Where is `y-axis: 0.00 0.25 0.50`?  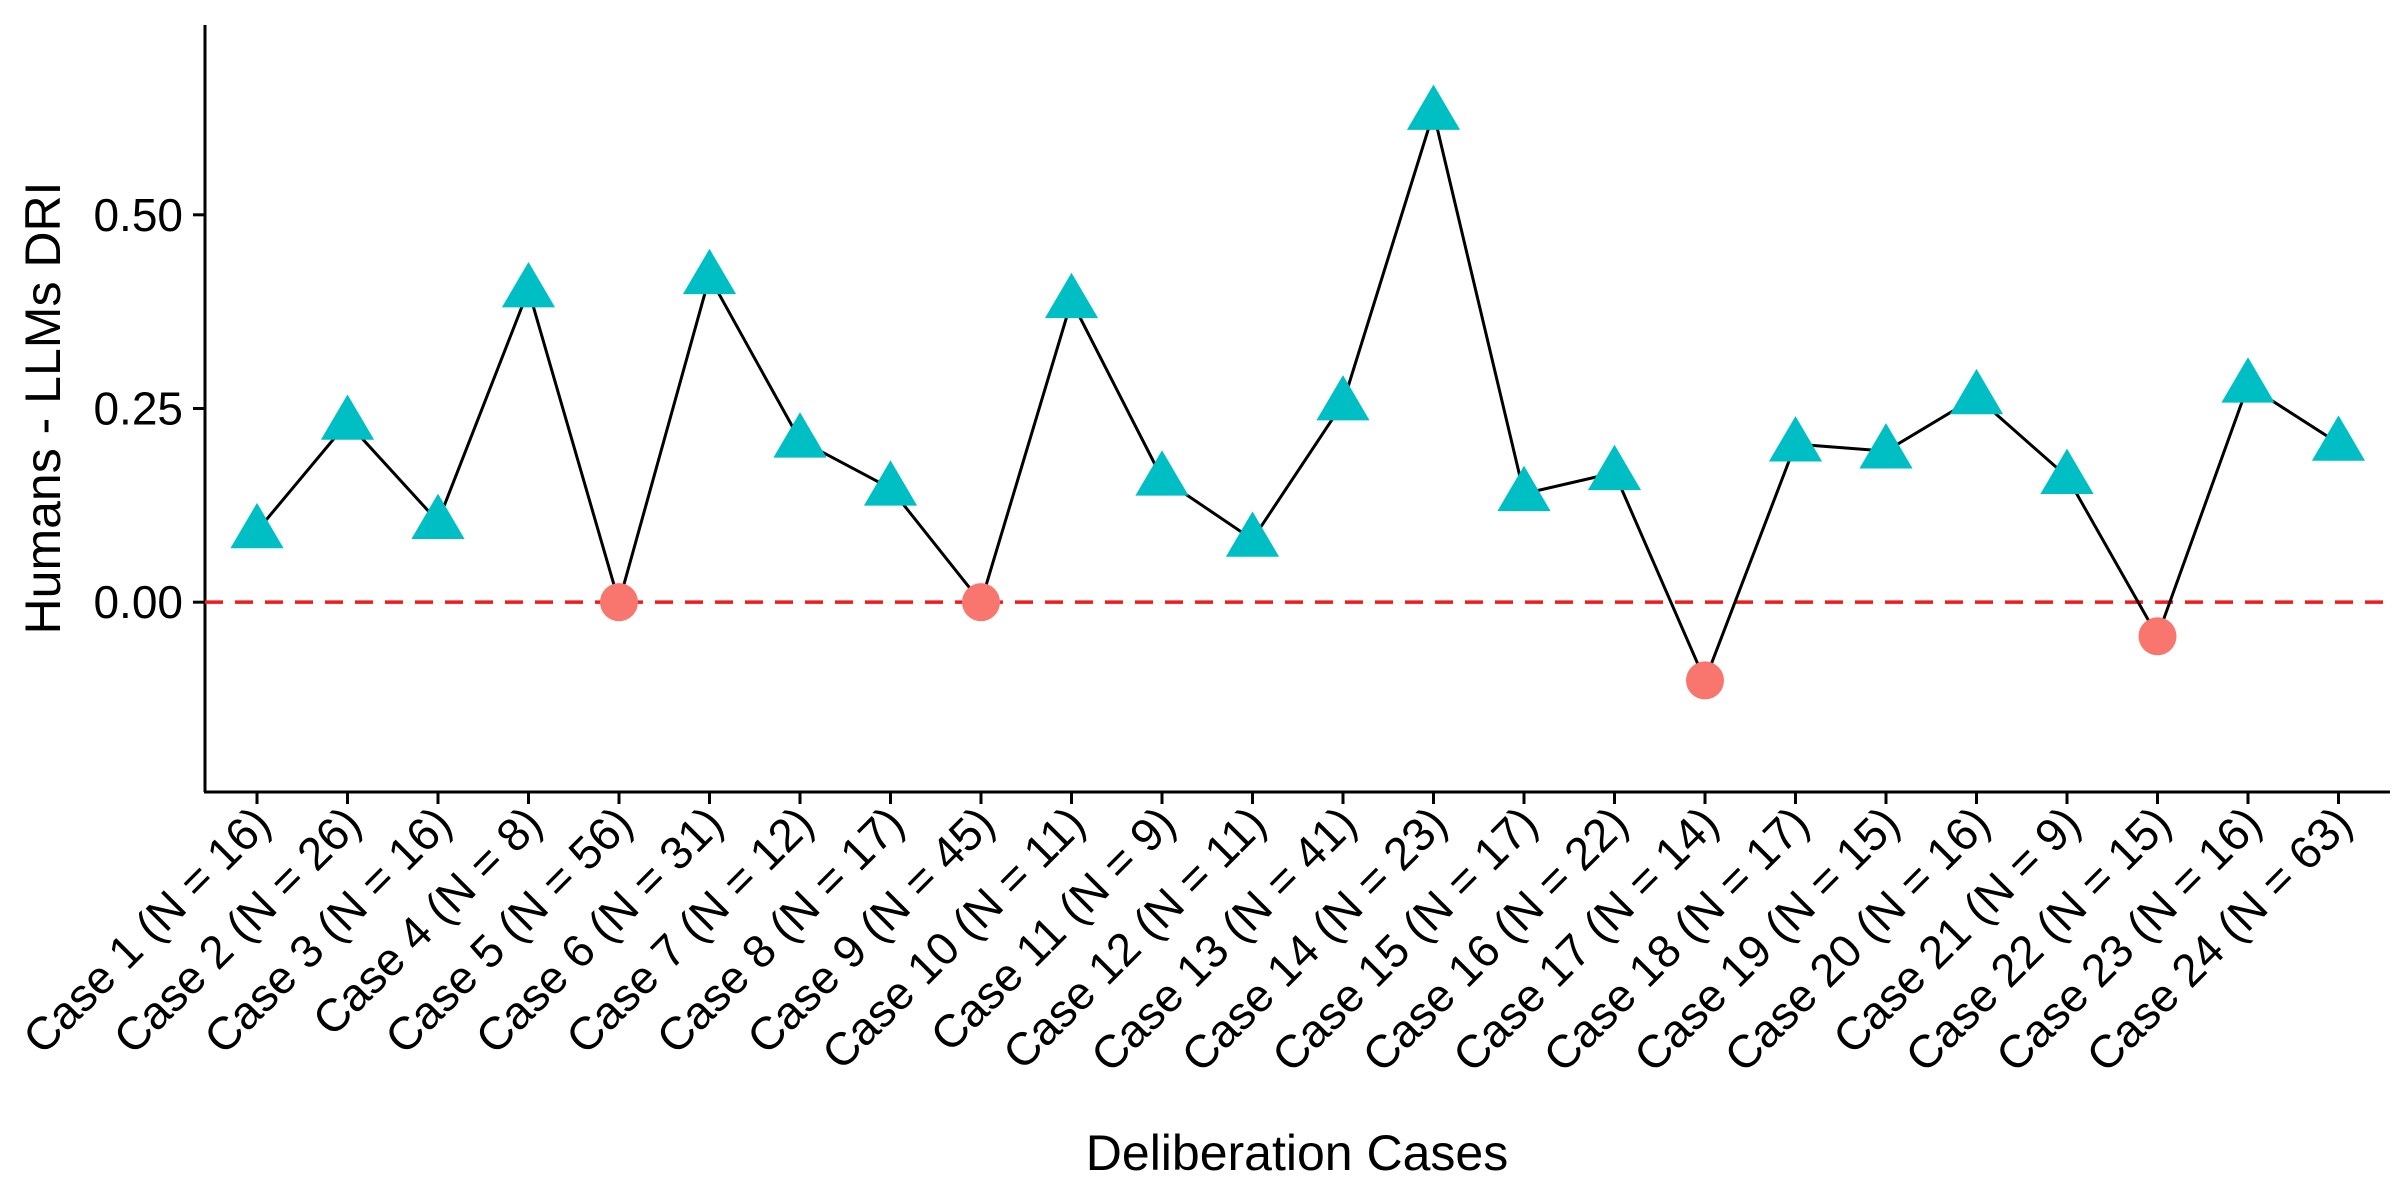
y-axis: 0.00 0.25 0.50 is located at coordinates (150, 408).